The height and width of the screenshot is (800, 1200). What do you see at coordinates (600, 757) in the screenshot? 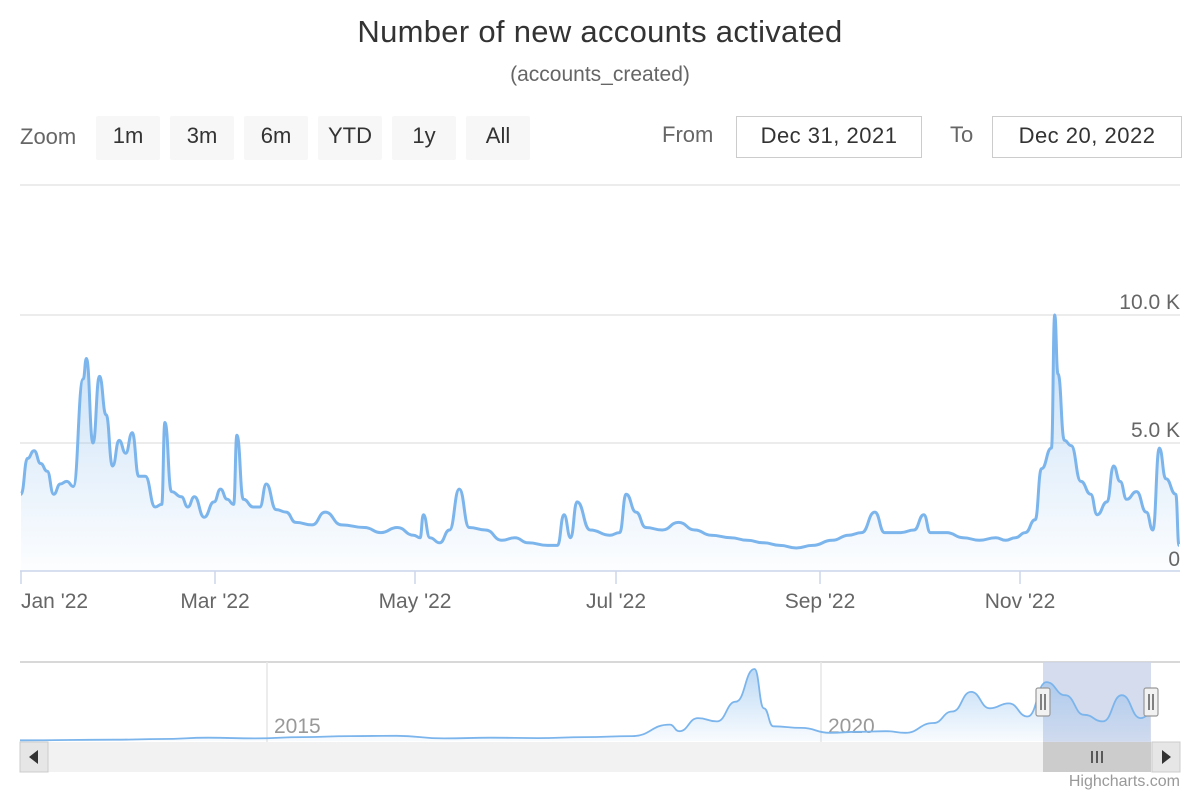
I see `scrollbar-track` at bounding box center [600, 757].